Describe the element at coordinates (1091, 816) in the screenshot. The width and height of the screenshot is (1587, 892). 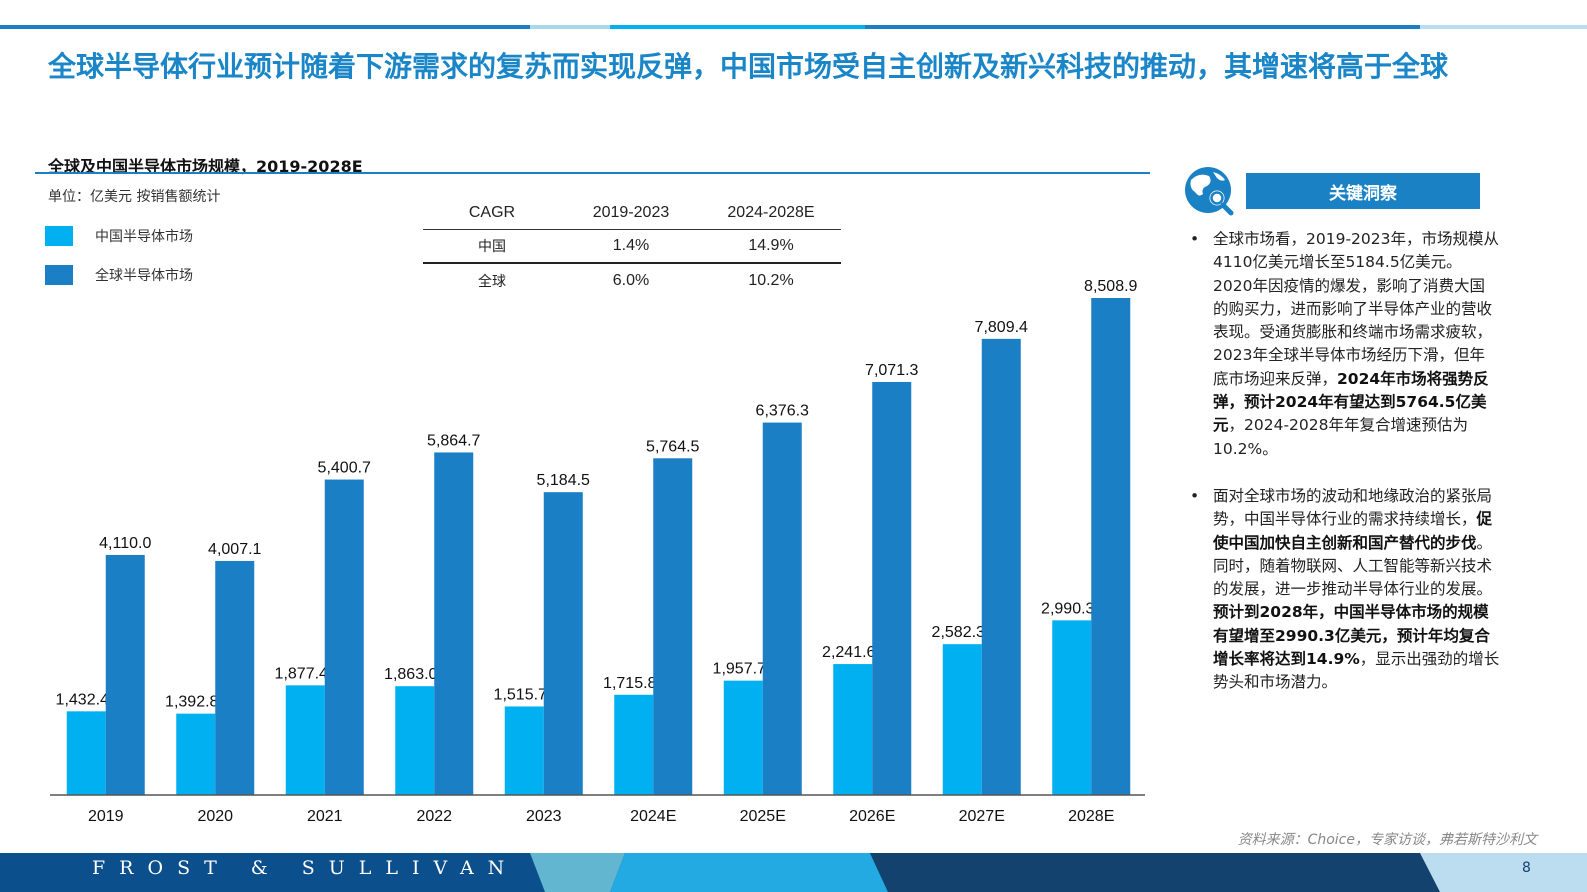
I see `x-tick-label: 2028E` at that location.